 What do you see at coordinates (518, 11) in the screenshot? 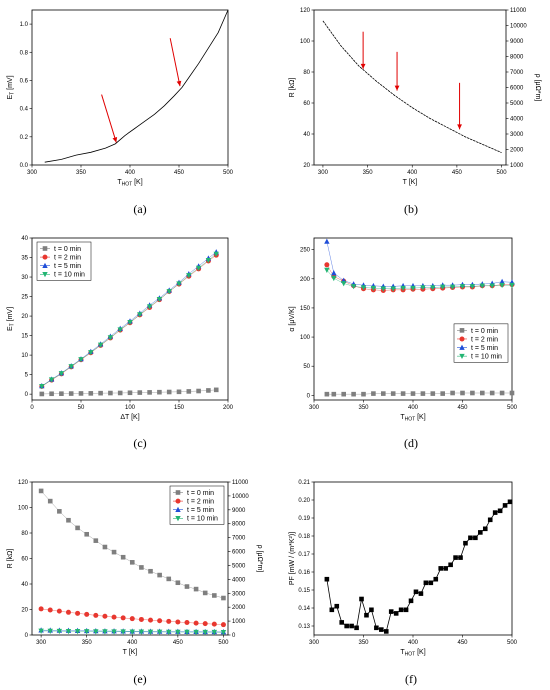
I see `y2-tick-label: 11000` at bounding box center [518, 11].